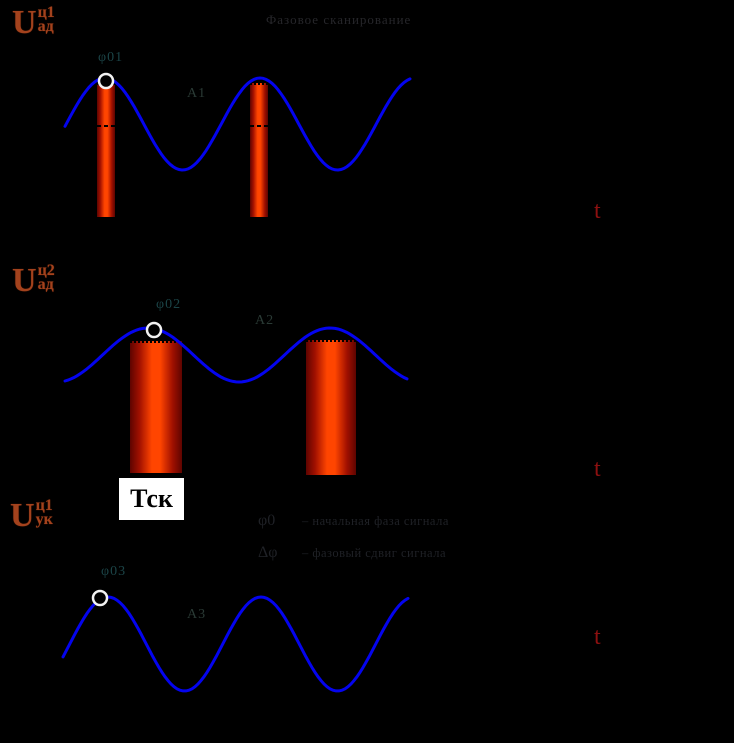 The width and height of the screenshot is (734, 743). Describe the element at coordinates (597, 469) in the screenshot. I see `t-axis-label-panel2: t` at that location.